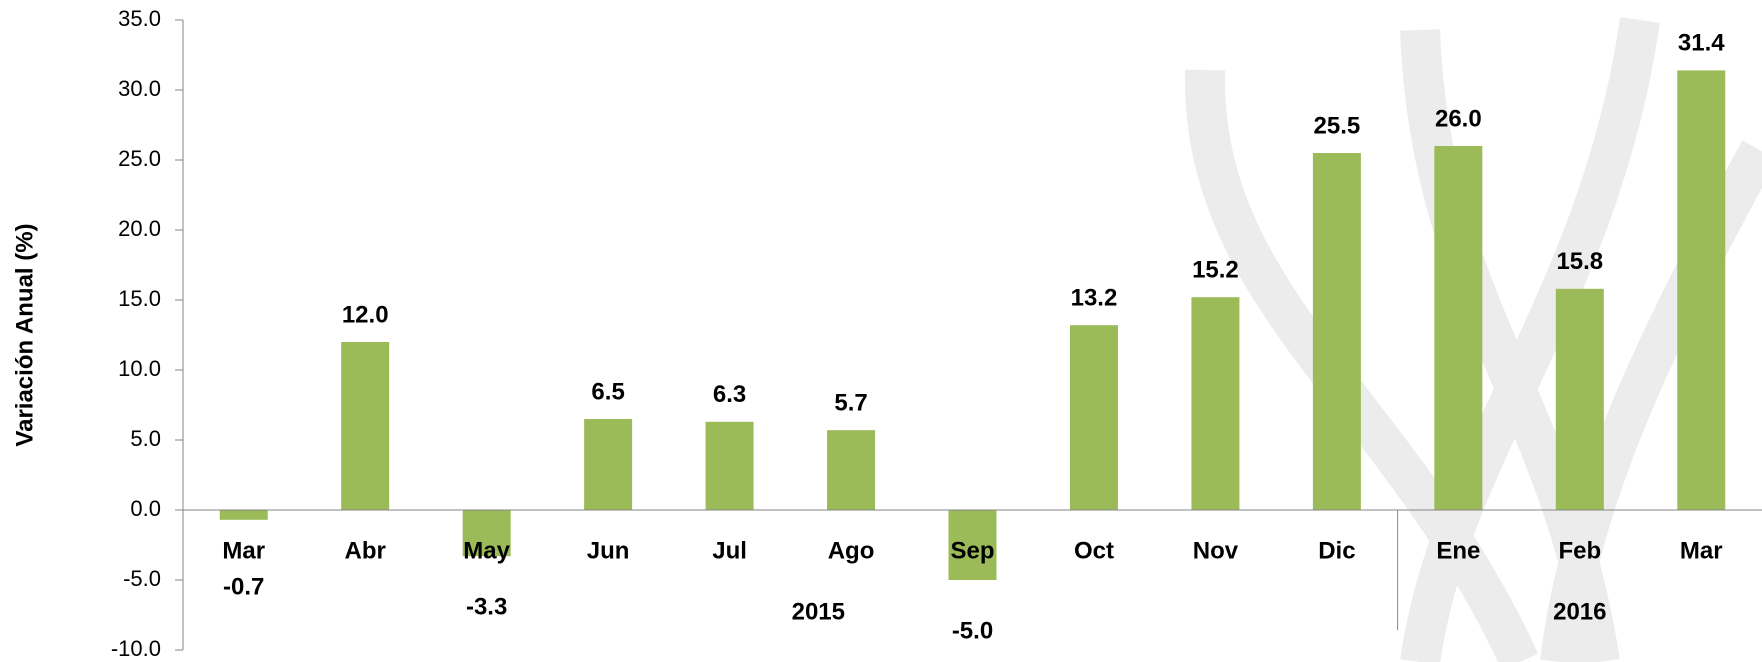  I want to click on value-label: 25.5, so click(1337, 125).